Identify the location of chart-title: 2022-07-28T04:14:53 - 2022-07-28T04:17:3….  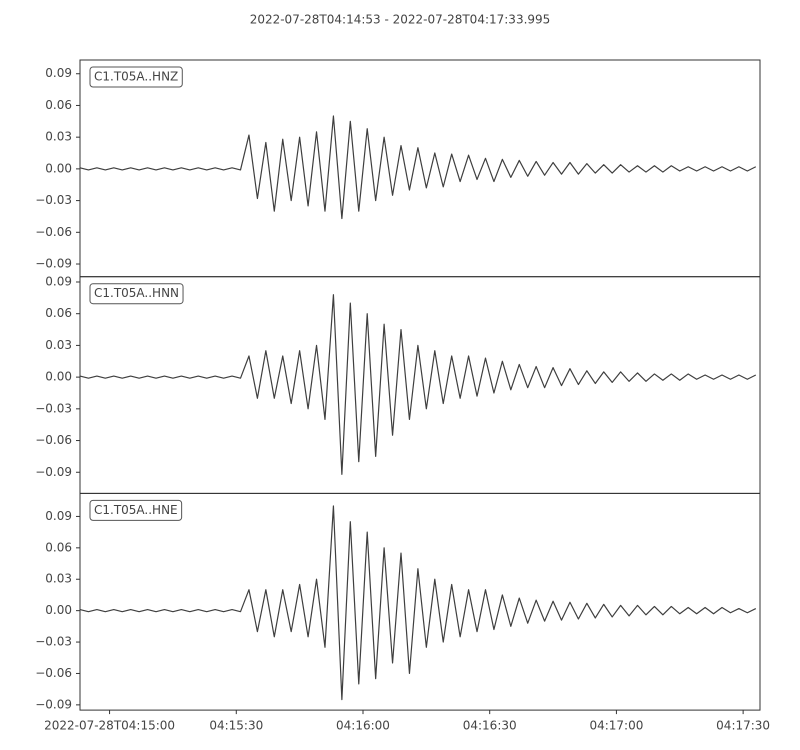
(400, 20).